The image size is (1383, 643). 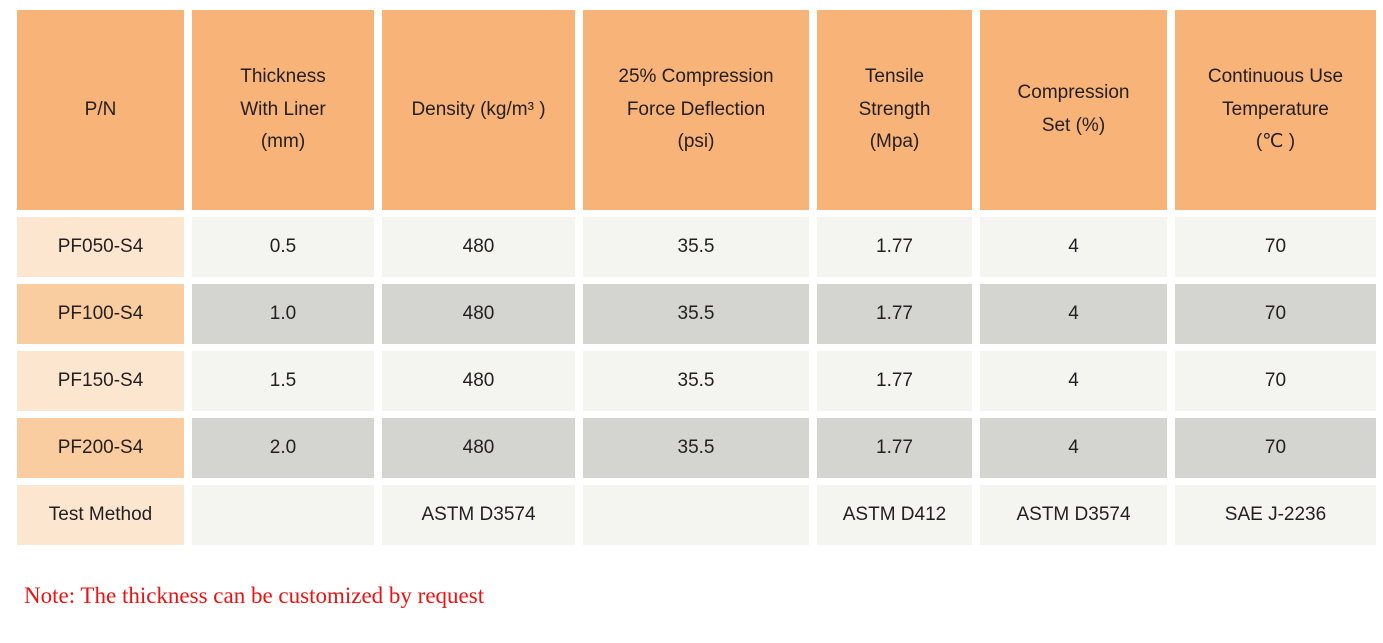 I want to click on column-header-thickness: Thickness With Liner (mm), so click(x=283, y=110).